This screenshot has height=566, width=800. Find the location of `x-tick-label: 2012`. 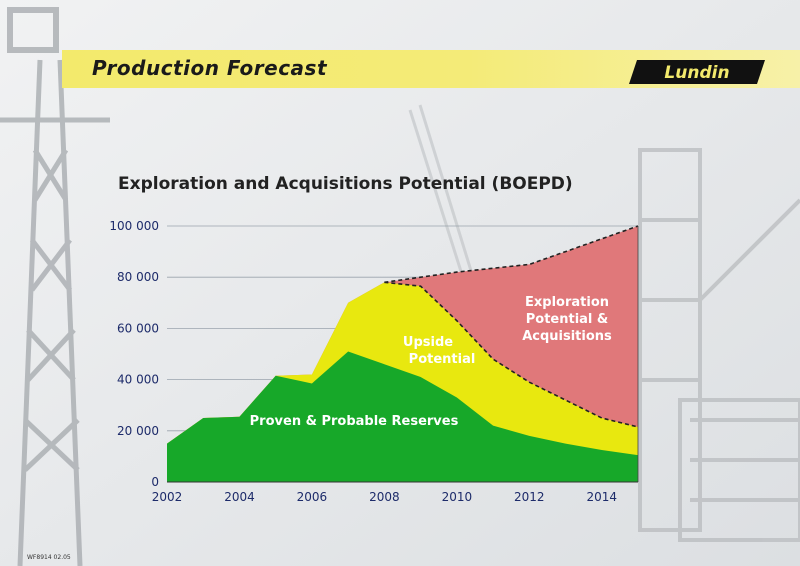

x-tick-label: 2012 is located at coordinates (529, 497).